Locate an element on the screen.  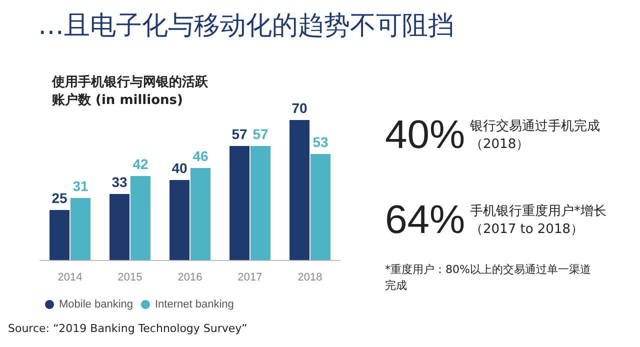
x-tick-label: 2018 is located at coordinates (310, 278).